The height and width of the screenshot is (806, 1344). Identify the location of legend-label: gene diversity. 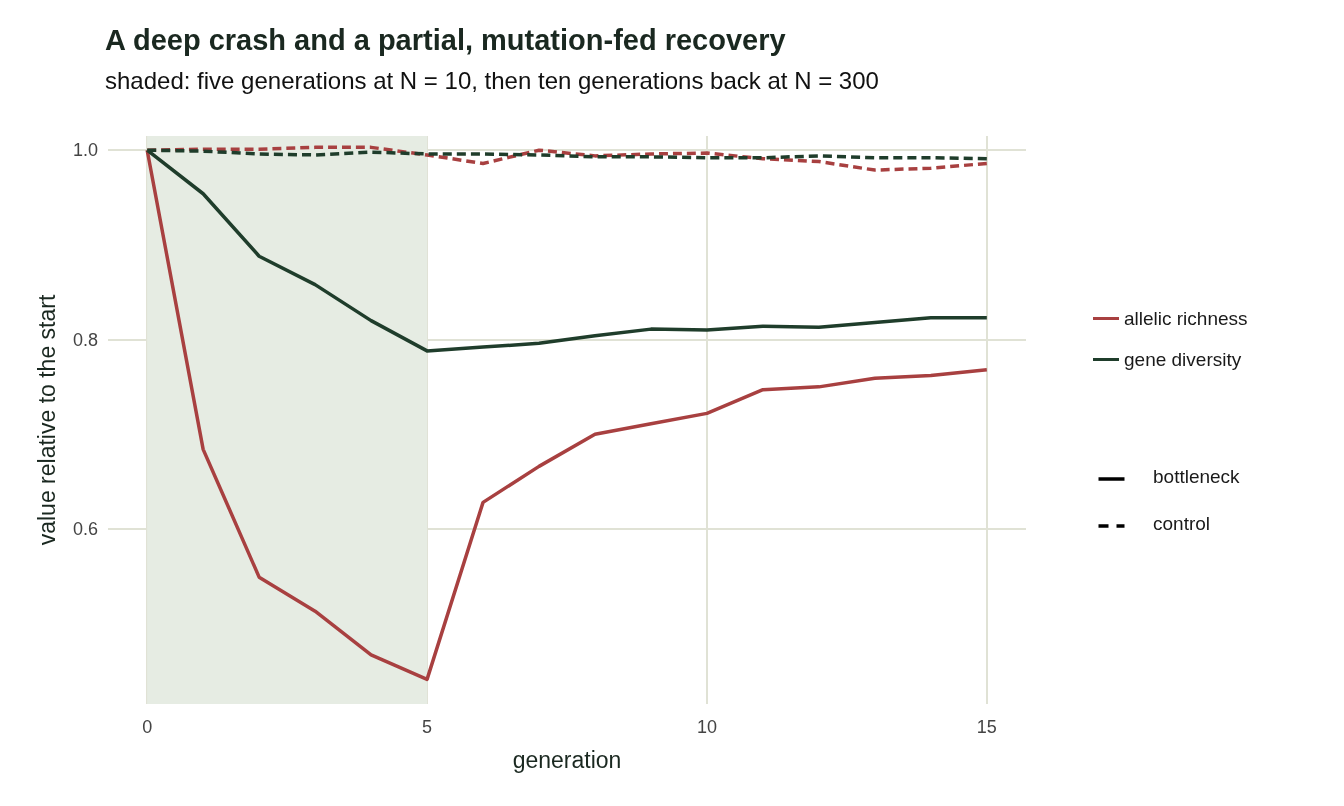
(1183, 359).